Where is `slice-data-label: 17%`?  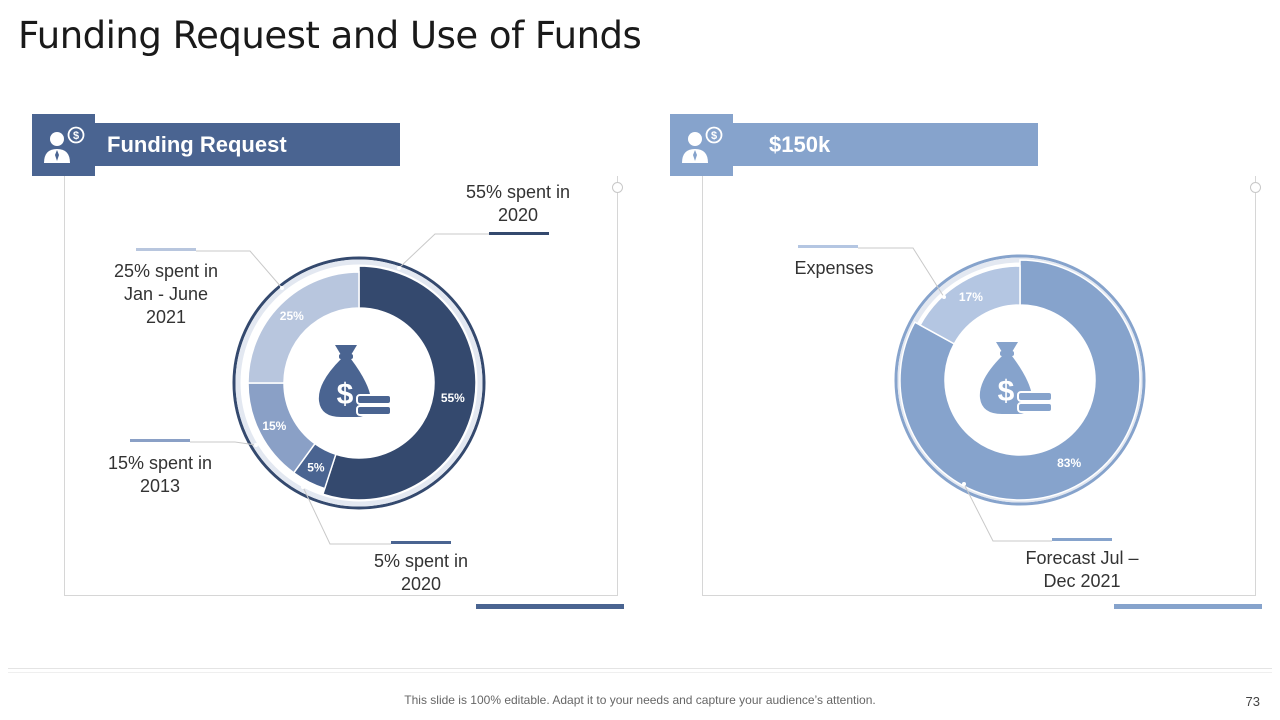 slice-data-label: 17% is located at coordinates (971, 297).